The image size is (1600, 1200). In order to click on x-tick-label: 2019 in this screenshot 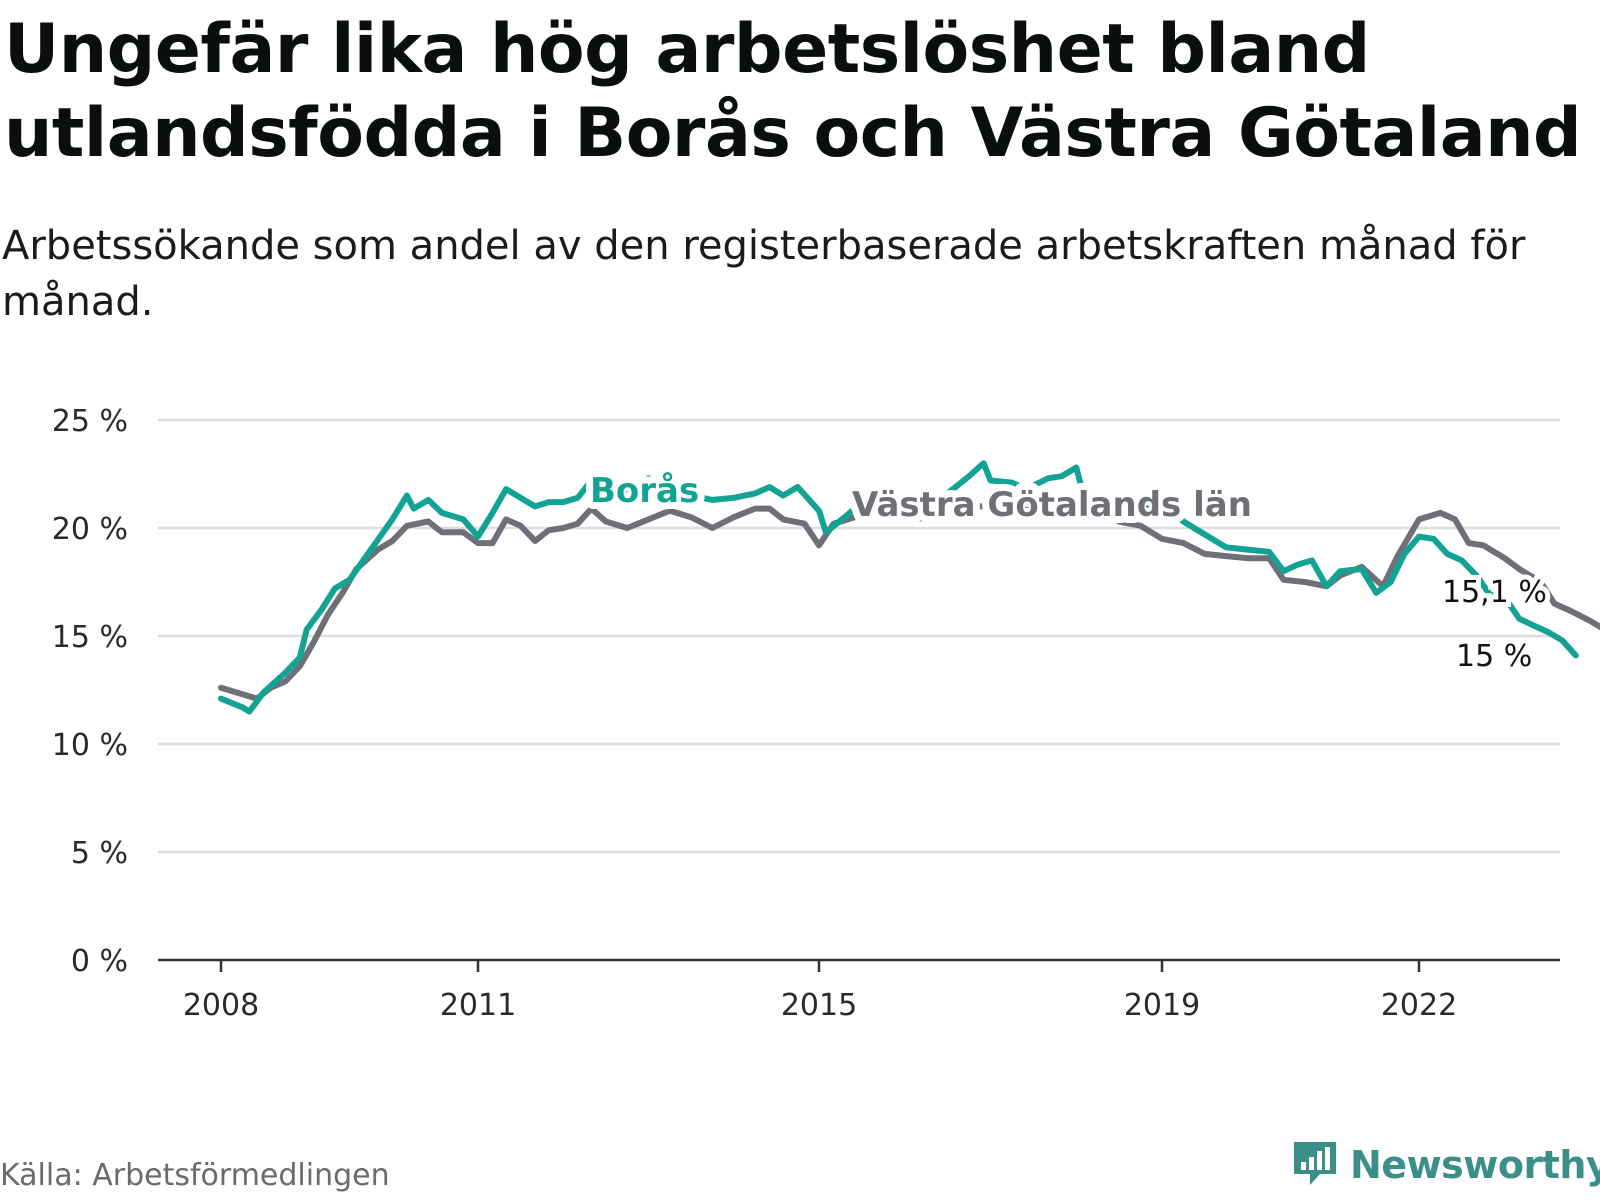, I will do `click(1162, 1005)`.